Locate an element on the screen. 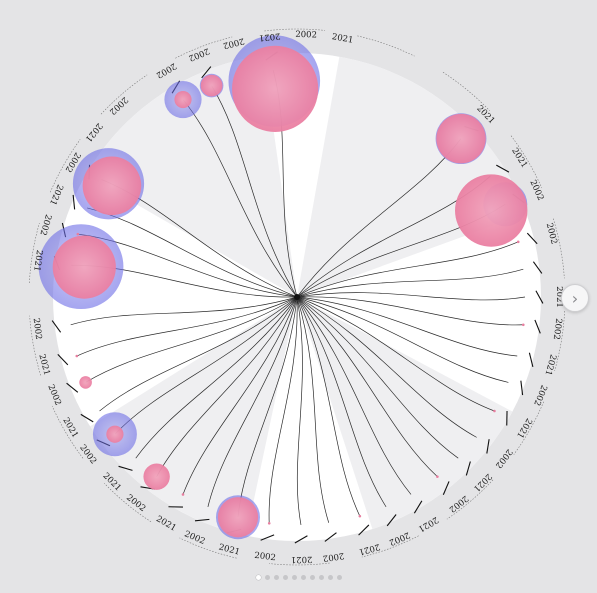 The height and width of the screenshot is (593, 597). chevron-right-icon: › is located at coordinates (575, 298).